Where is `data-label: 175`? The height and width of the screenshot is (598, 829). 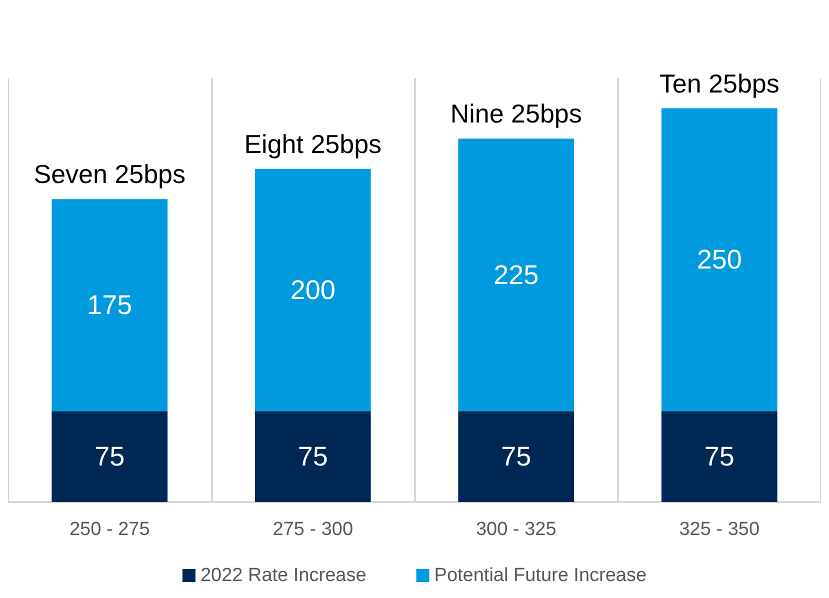 data-label: 175 is located at coordinates (109, 305).